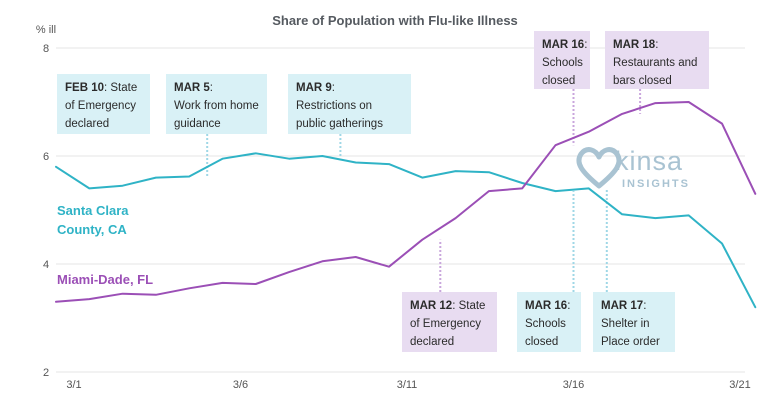 This screenshot has width=771, height=401. Describe the element at coordinates (46, 157) in the screenshot. I see `y-tick-label: 6` at that location.